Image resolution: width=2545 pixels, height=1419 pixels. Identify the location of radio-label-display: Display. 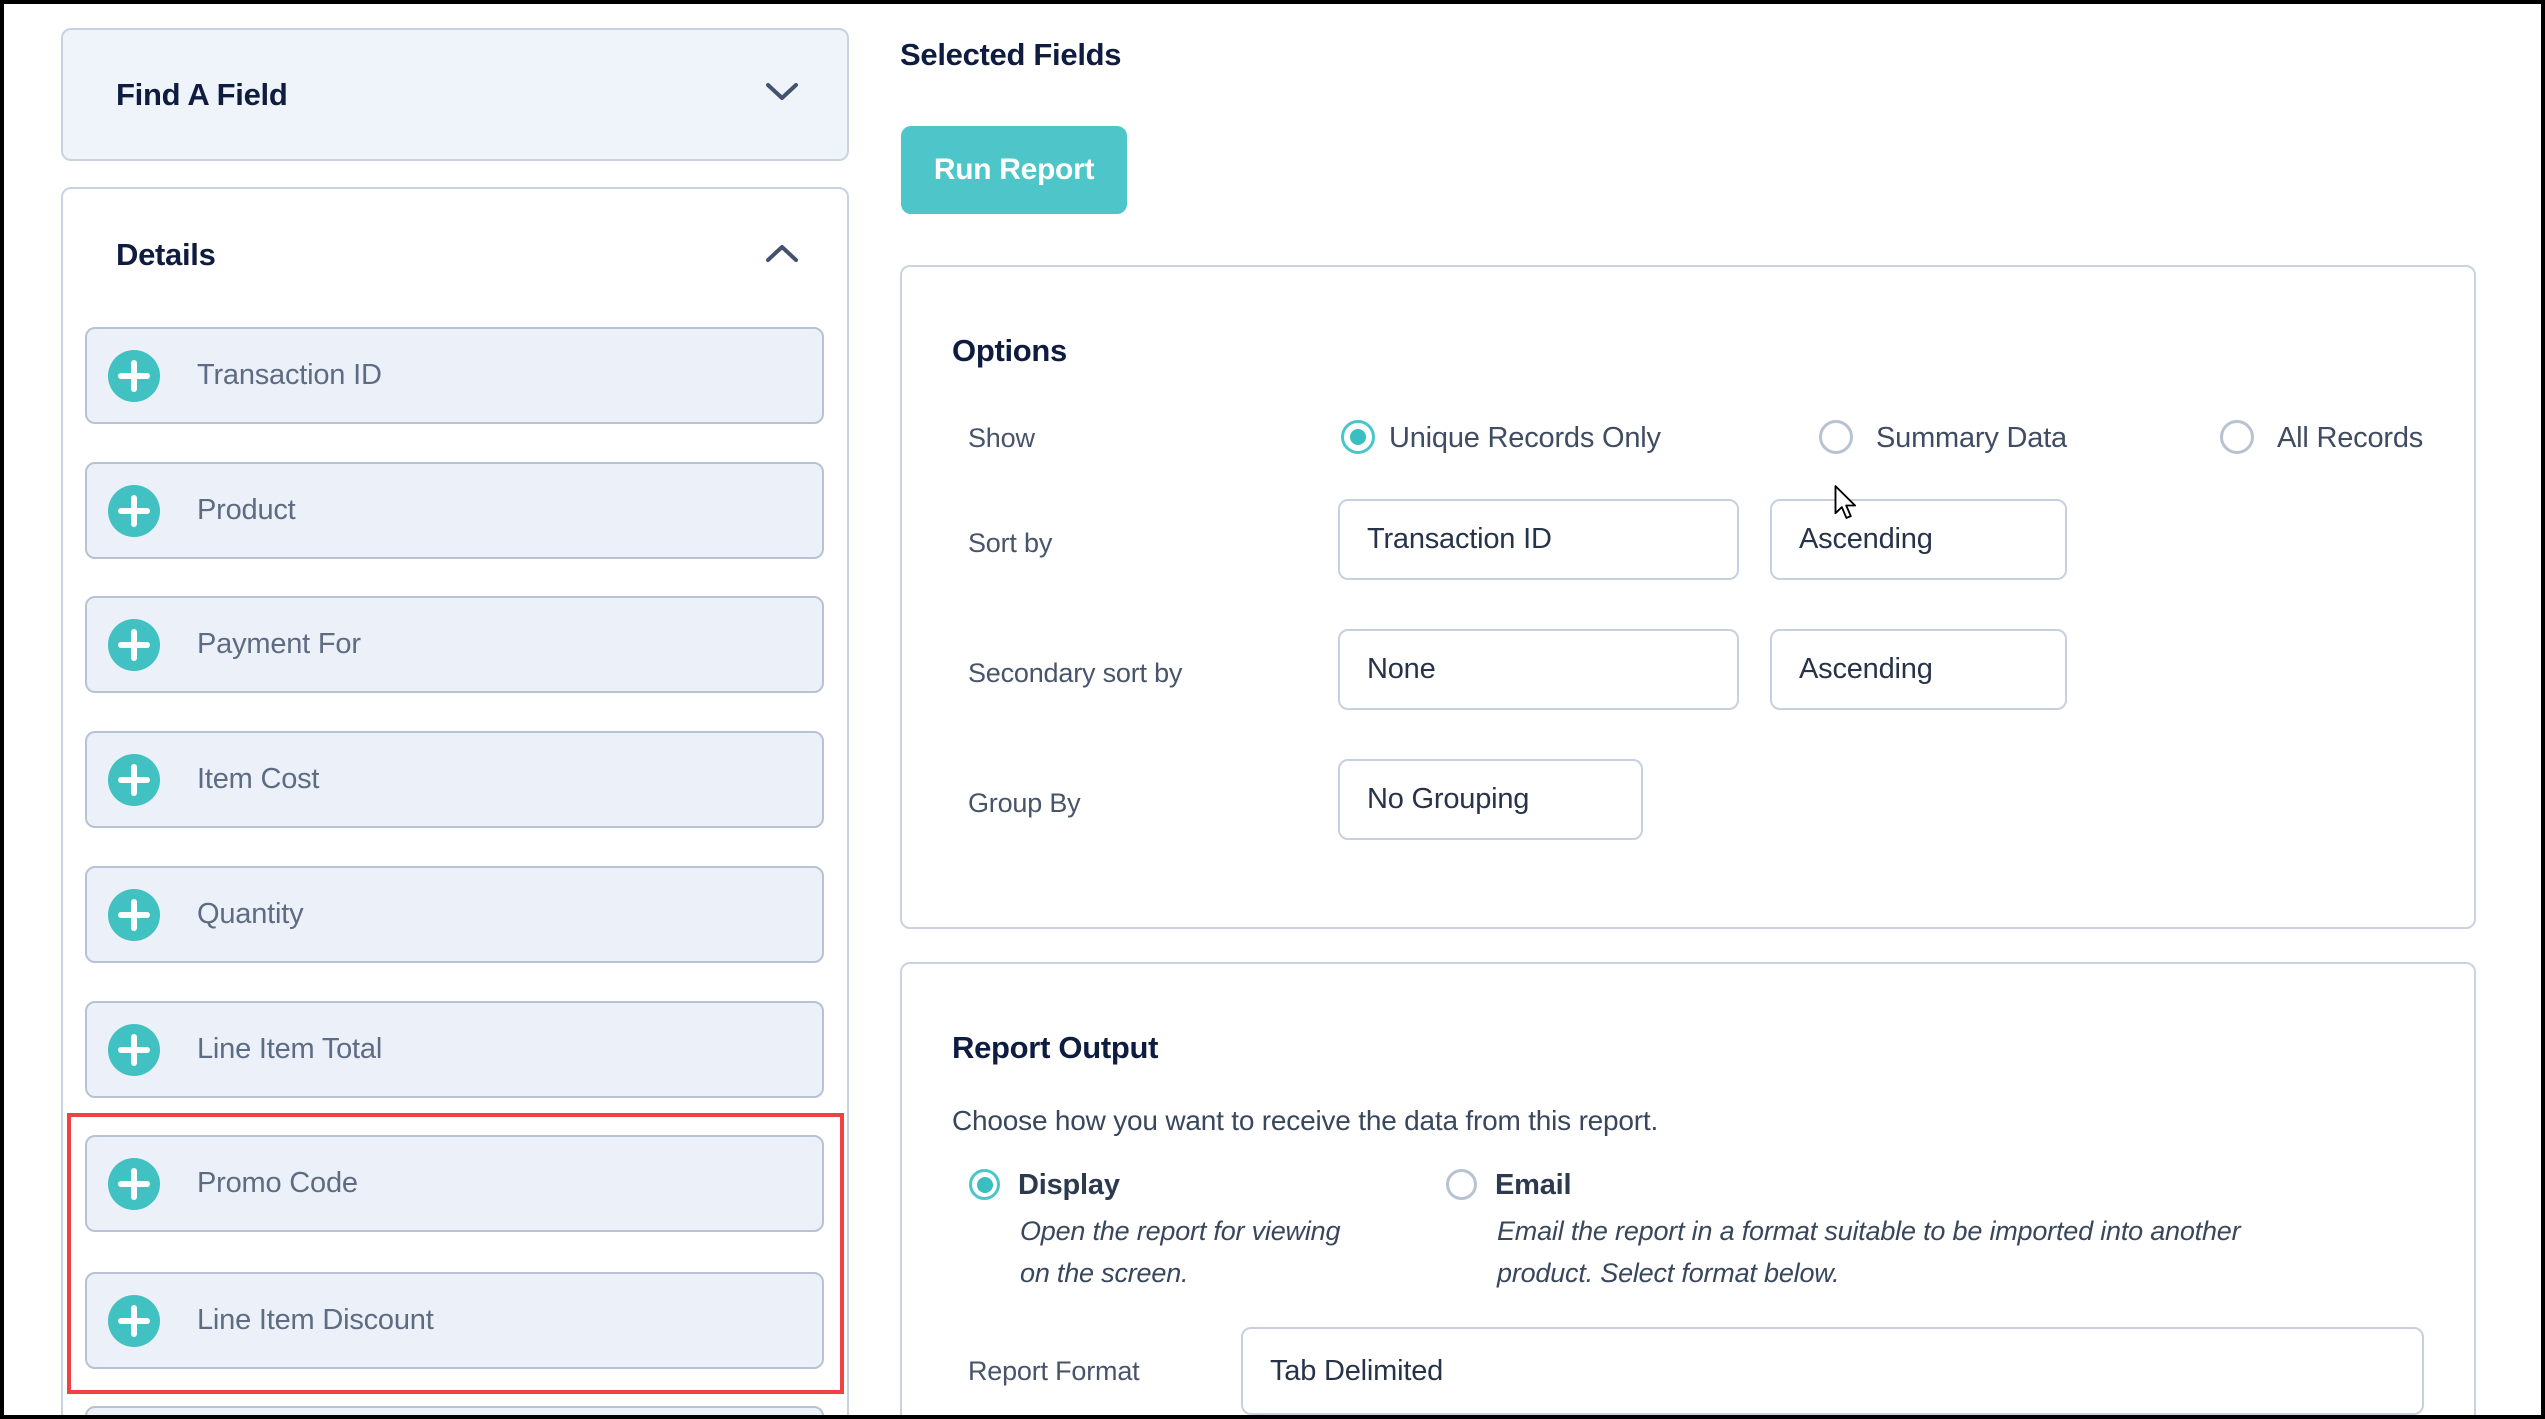
(1069, 1185).